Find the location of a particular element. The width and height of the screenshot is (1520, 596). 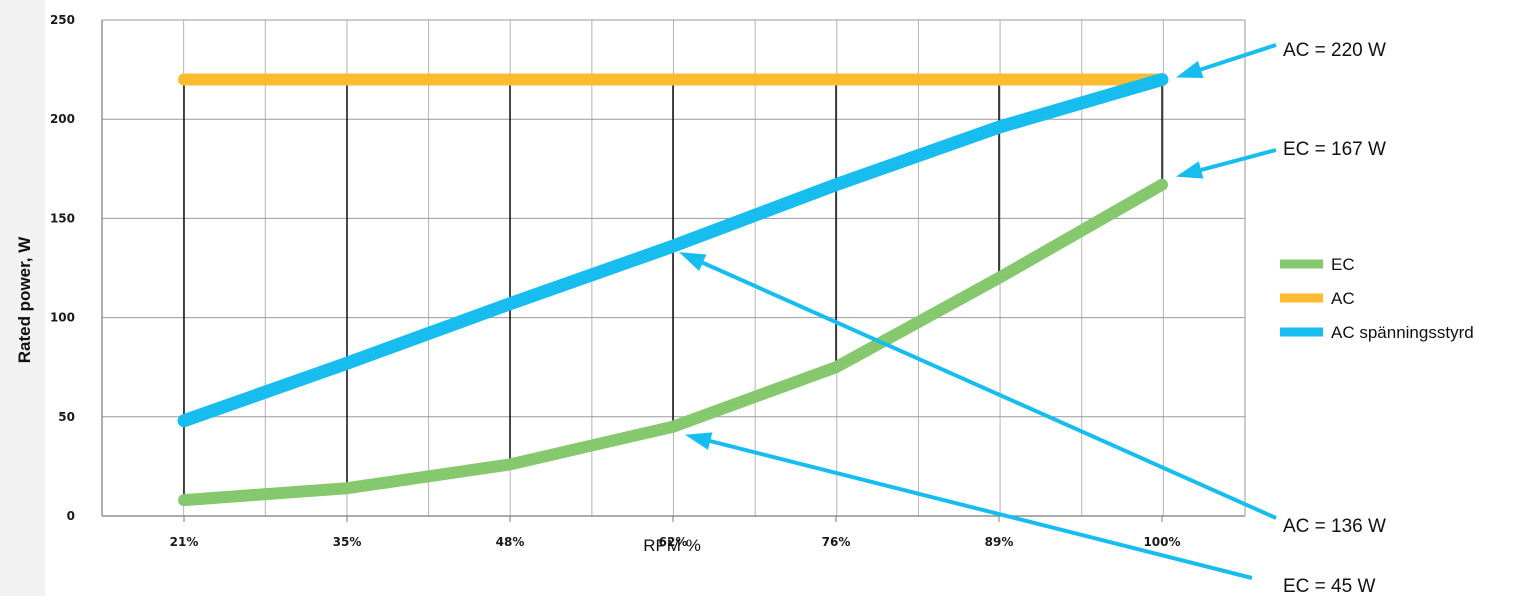

x-tick-label: 62% is located at coordinates (673, 542).